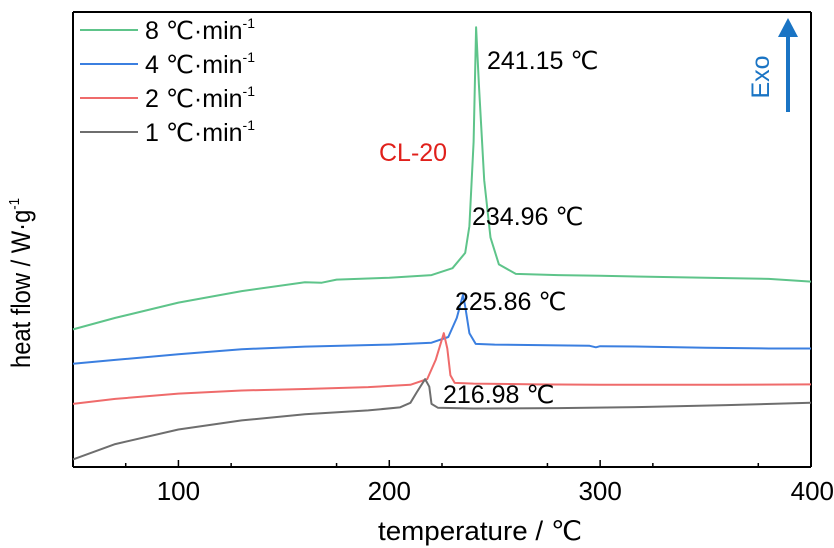 This screenshot has height=548, width=834. Describe the element at coordinates (178, 491) in the screenshot. I see `x-tick-label: 100` at that location.